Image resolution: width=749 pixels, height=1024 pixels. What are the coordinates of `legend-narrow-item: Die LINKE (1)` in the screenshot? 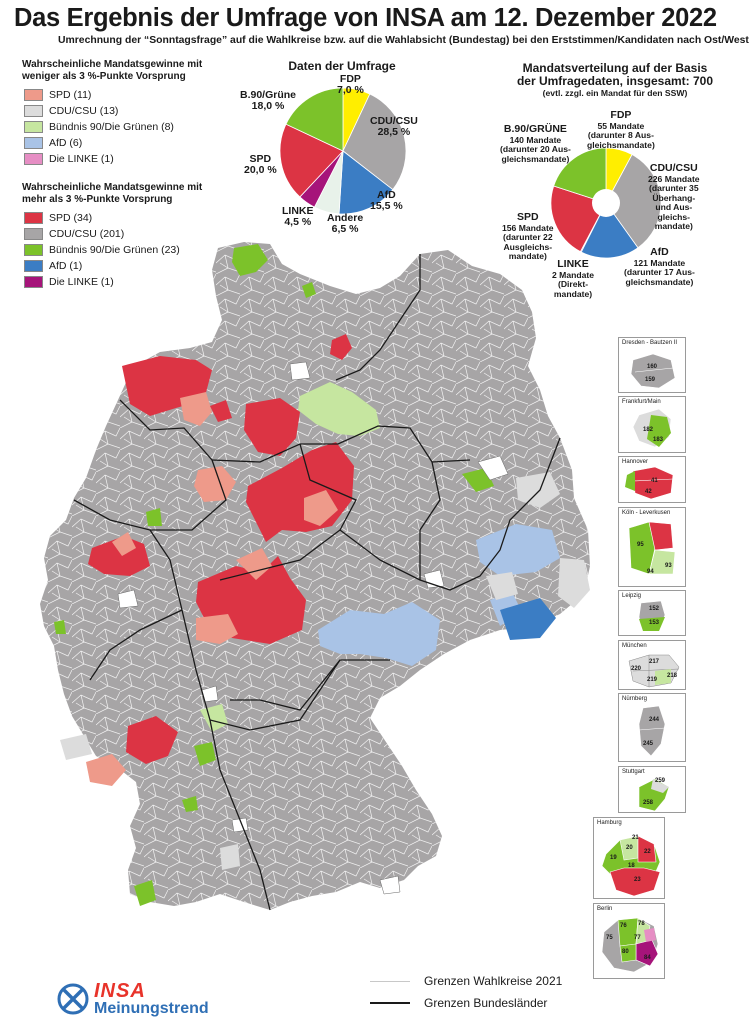 It's located at (113, 159).